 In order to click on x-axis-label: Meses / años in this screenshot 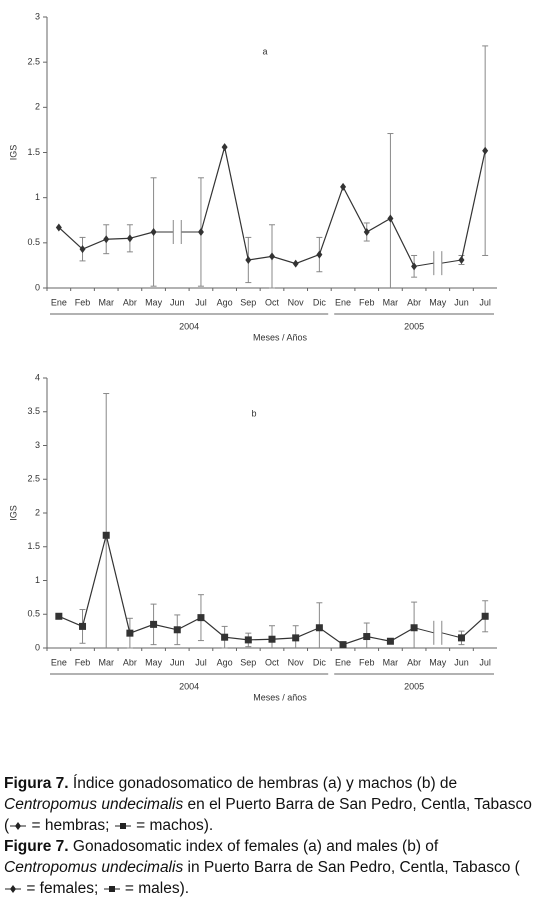, I will do `click(280, 697)`.